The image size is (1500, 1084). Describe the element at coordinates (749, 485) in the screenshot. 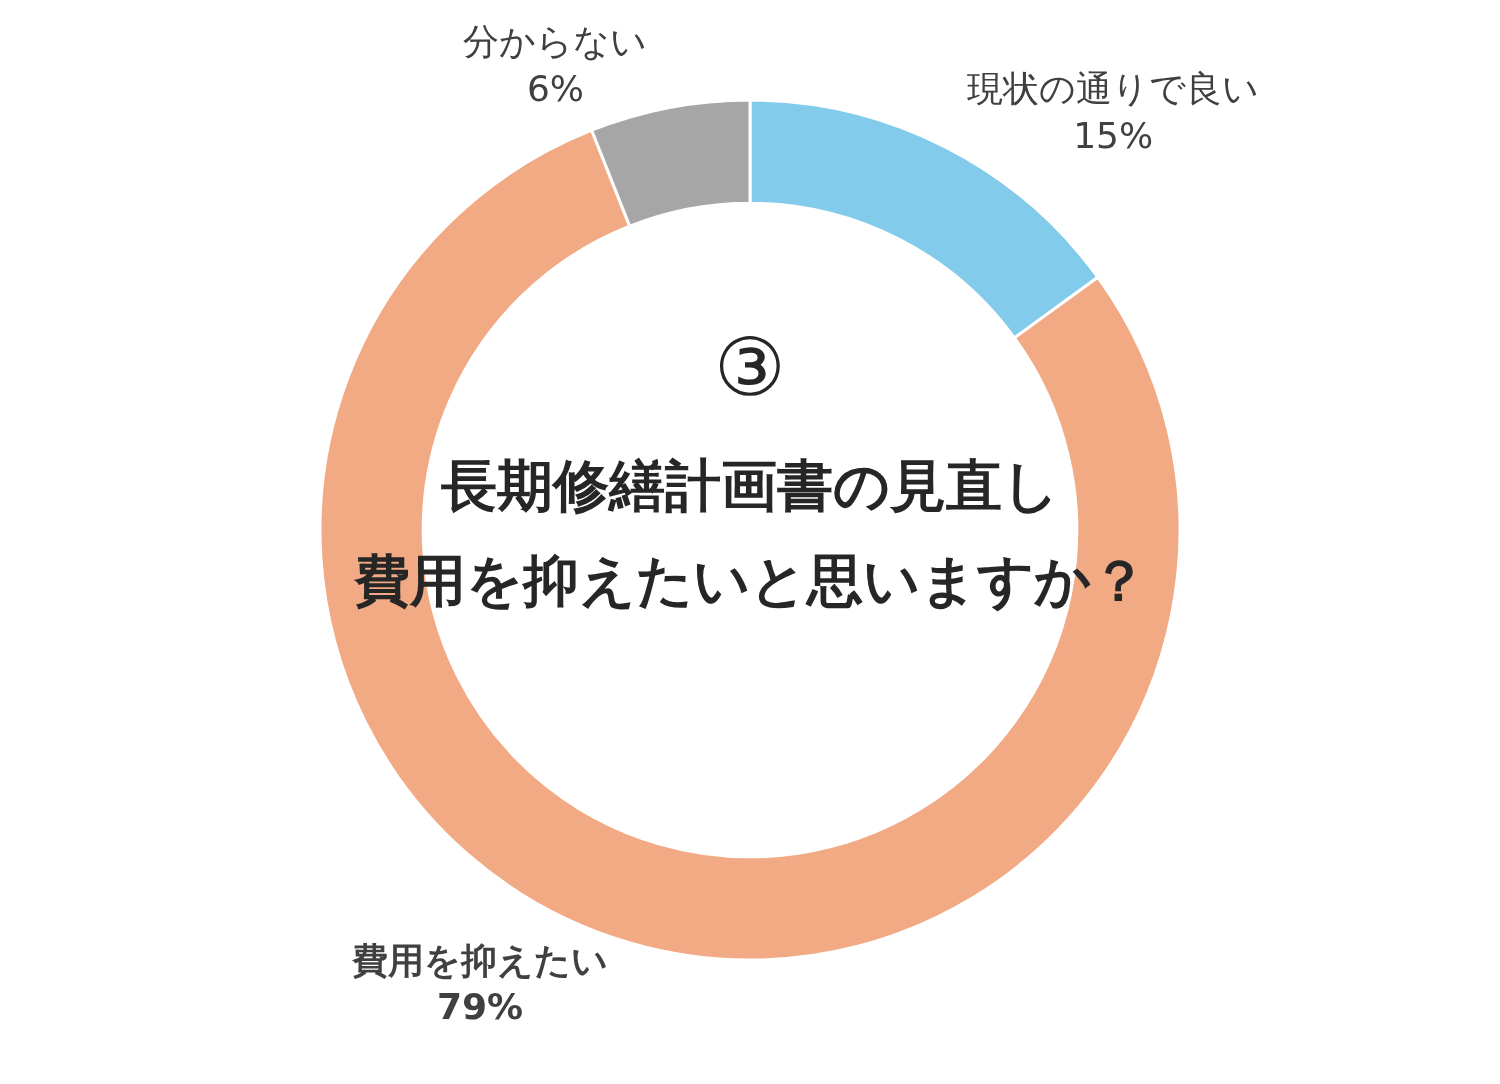

I see `text: 長期修繕計画書の見直し` at that location.